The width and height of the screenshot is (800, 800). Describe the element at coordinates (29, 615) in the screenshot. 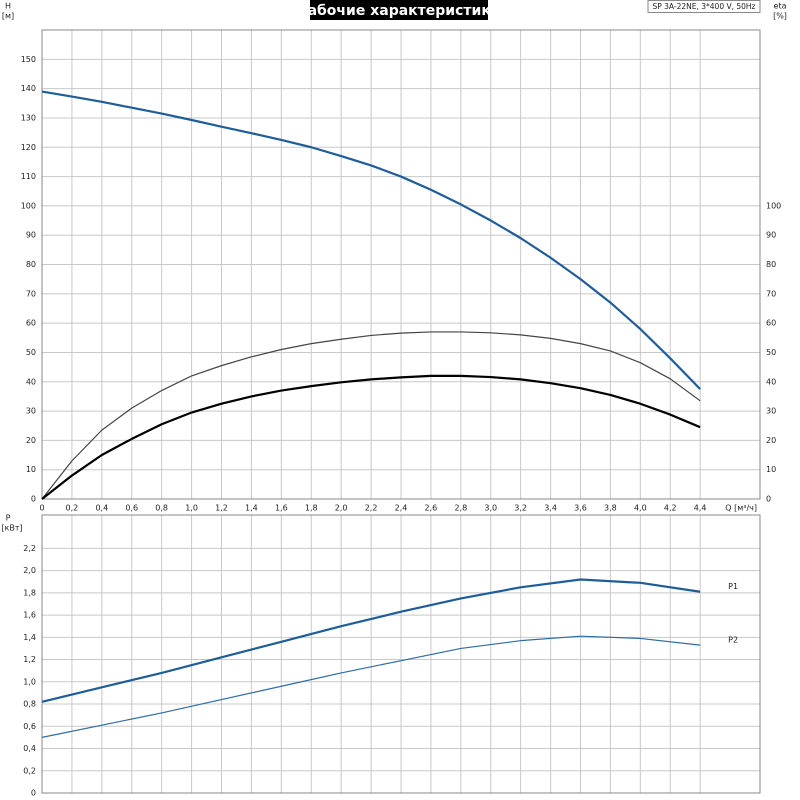

I see `y-tick-label: 1,6` at that location.